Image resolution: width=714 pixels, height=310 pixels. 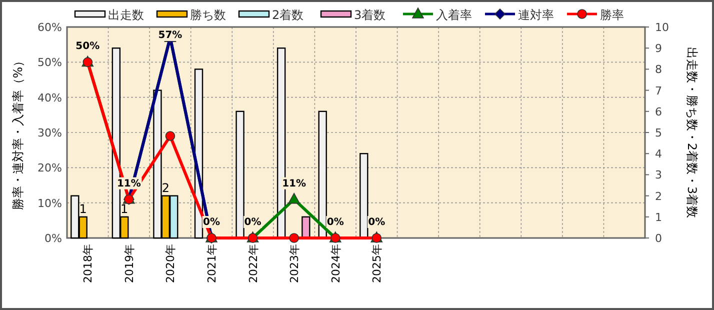 I want to click on x-tick-label: 2023年, so click(x=295, y=263).